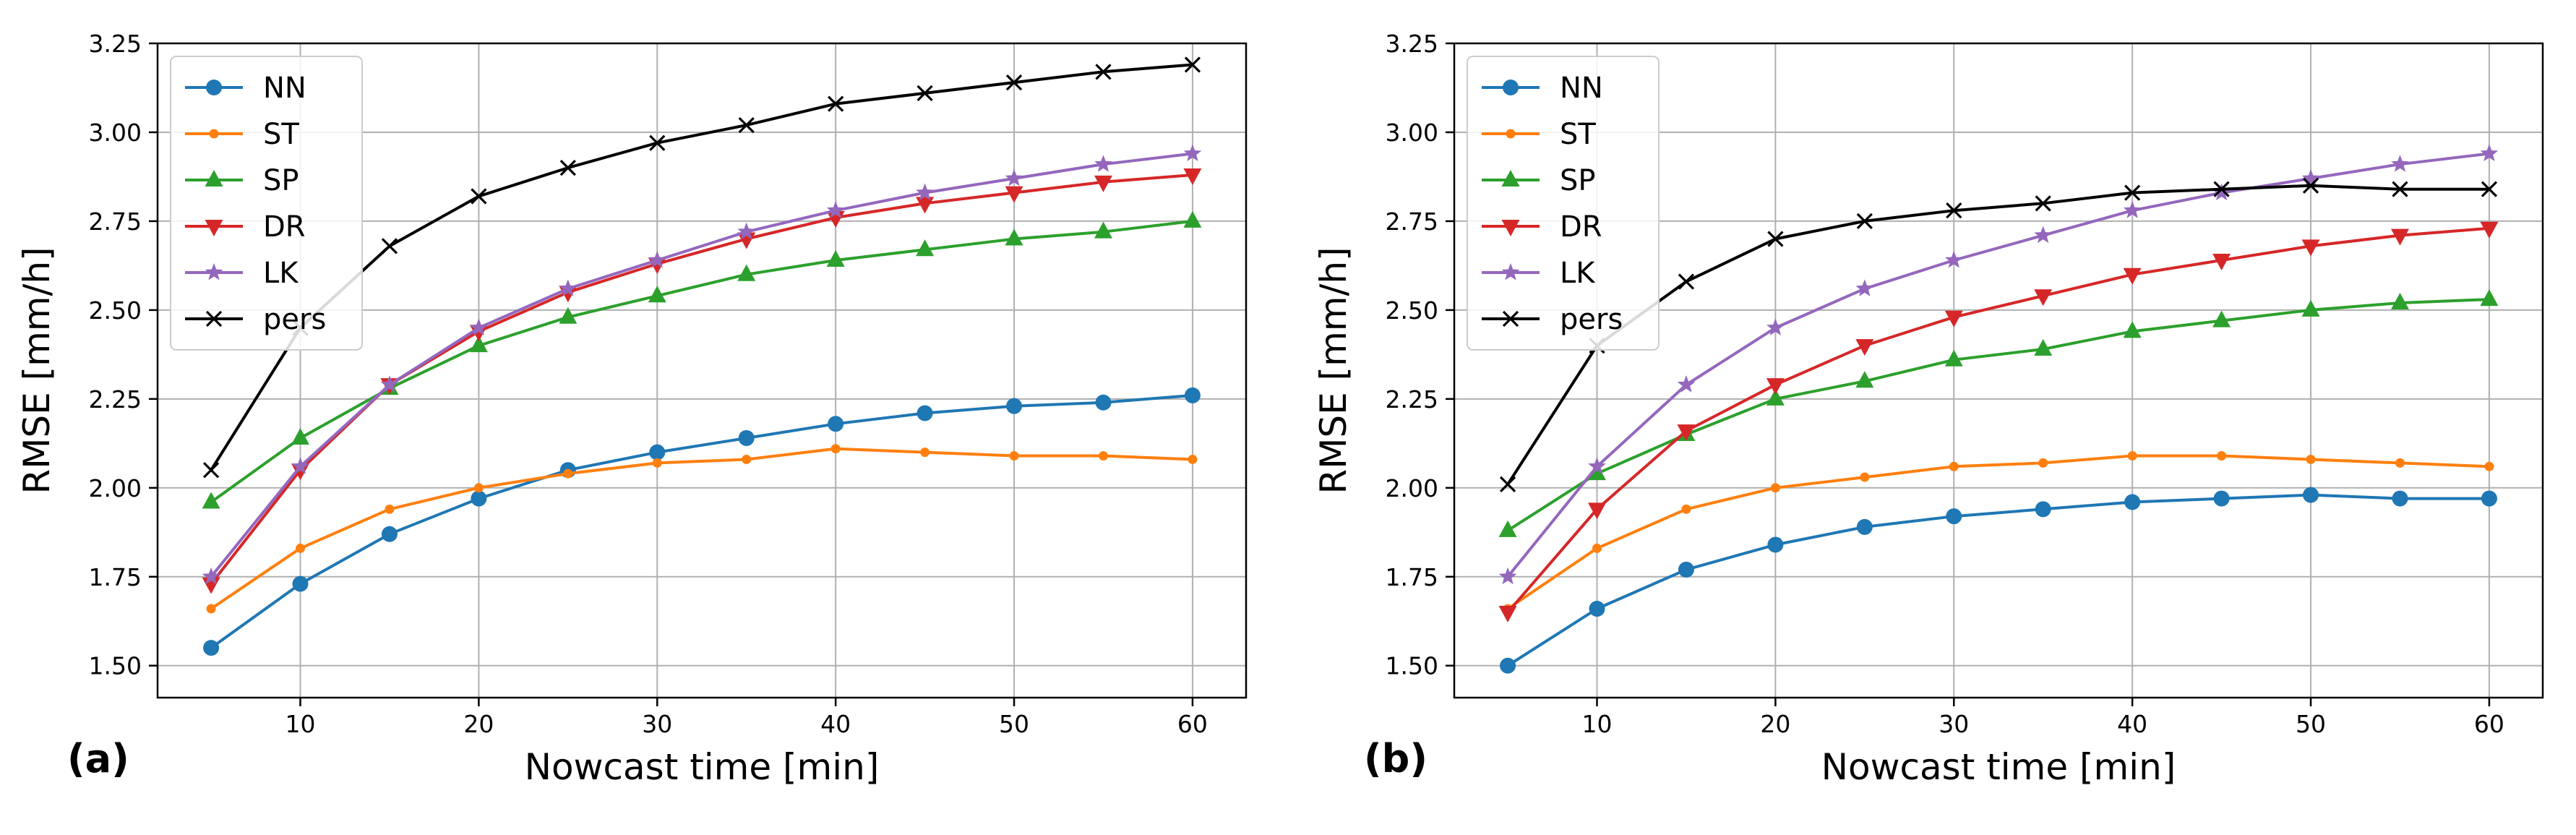 The width and height of the screenshot is (2576, 835). Describe the element at coordinates (211, 609) in the screenshot. I see `data-point-ST-0-shape` at that location.